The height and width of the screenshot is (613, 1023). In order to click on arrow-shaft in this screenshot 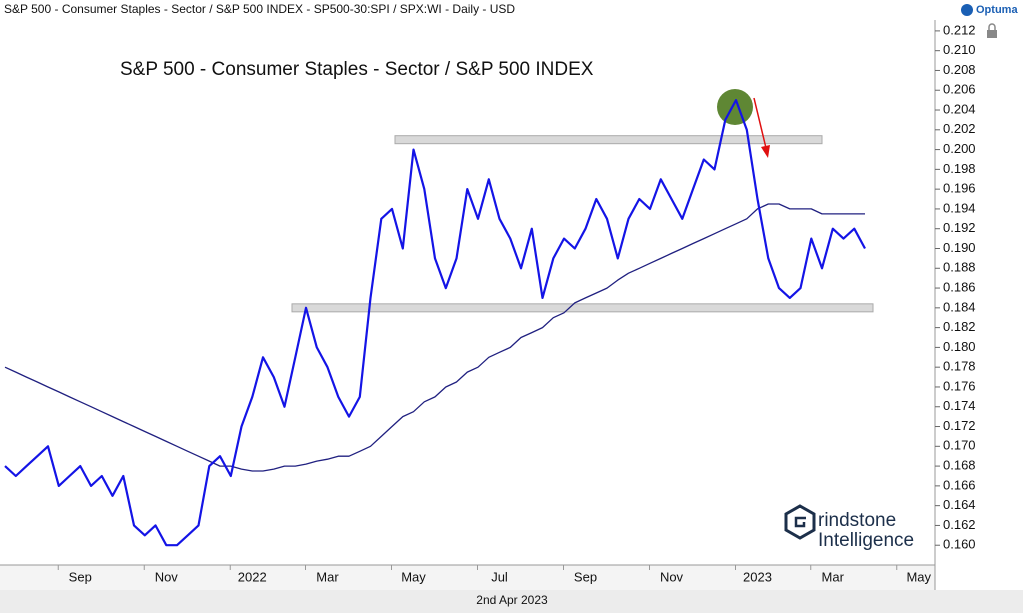, I will do `click(760, 123)`.